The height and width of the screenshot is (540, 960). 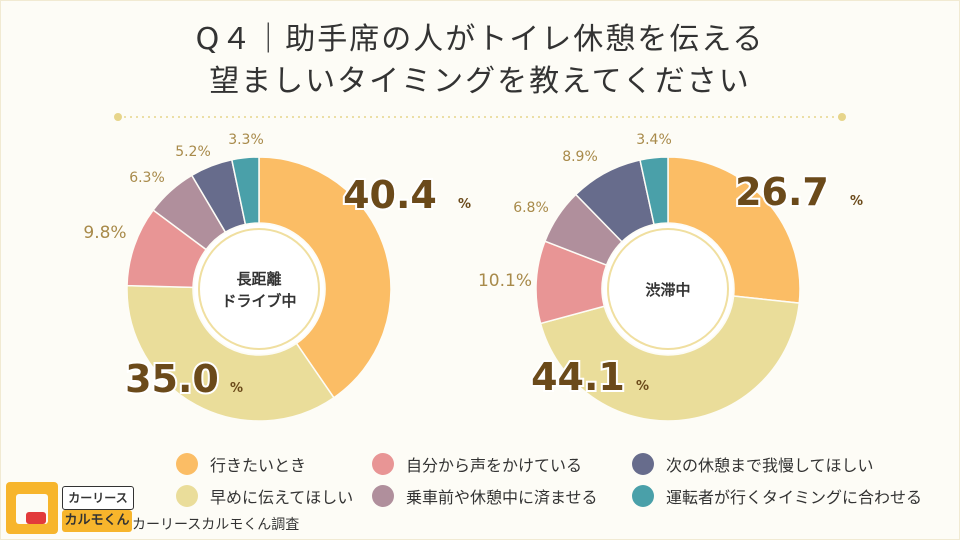 What do you see at coordinates (258, 279) in the screenshot?
I see `donut-center-label: 長距離` at bounding box center [258, 279].